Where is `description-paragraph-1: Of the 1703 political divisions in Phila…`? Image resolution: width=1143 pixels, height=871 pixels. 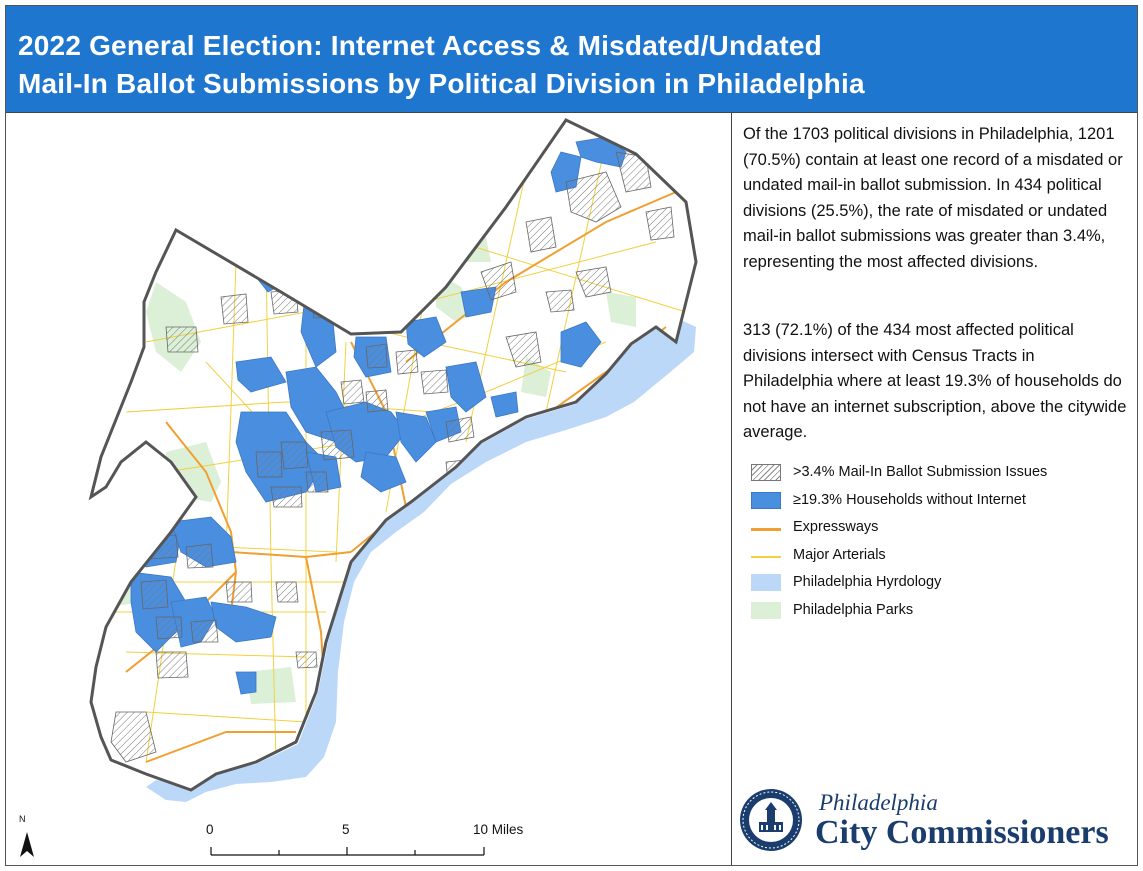 description-paragraph-1: Of the 1703 political divisions in Phila… is located at coordinates (933, 198).